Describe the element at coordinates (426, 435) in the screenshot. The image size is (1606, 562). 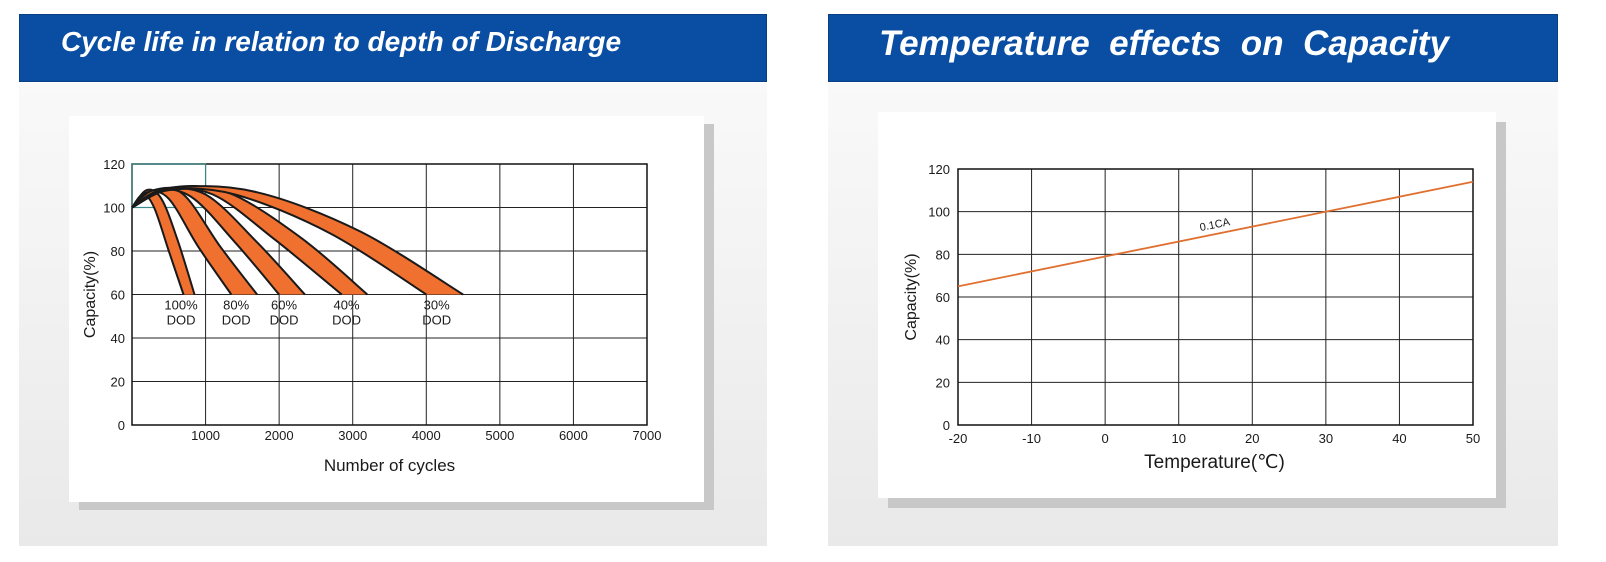
I see `x-tick-label: 4000` at that location.